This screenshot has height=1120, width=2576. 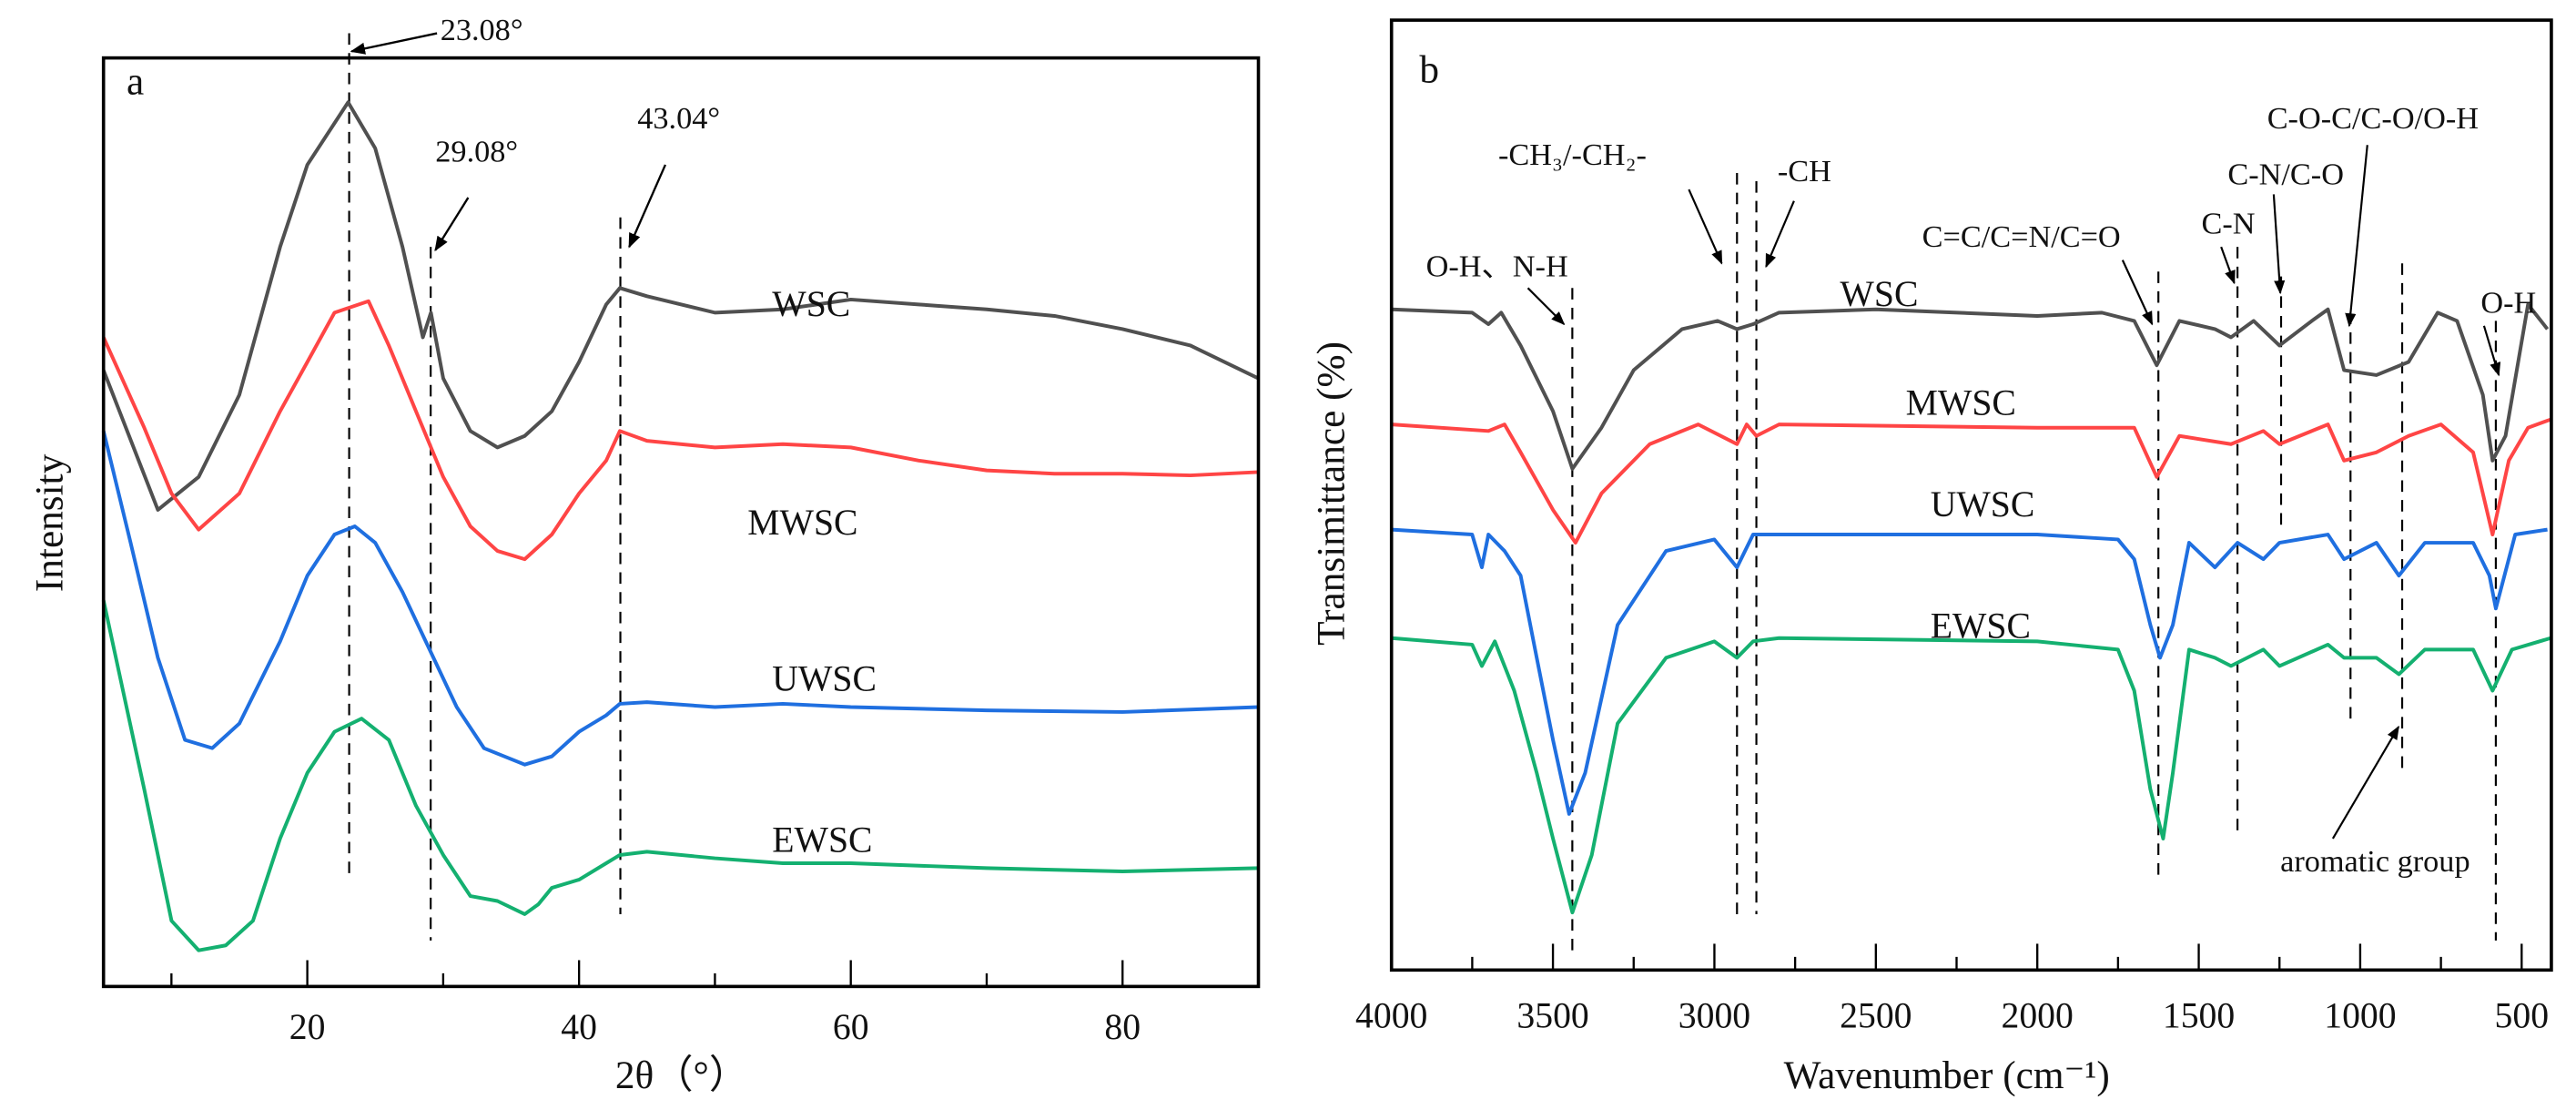 I want to click on series-label-uwsc-b: UWSC, so click(x=1983, y=504).